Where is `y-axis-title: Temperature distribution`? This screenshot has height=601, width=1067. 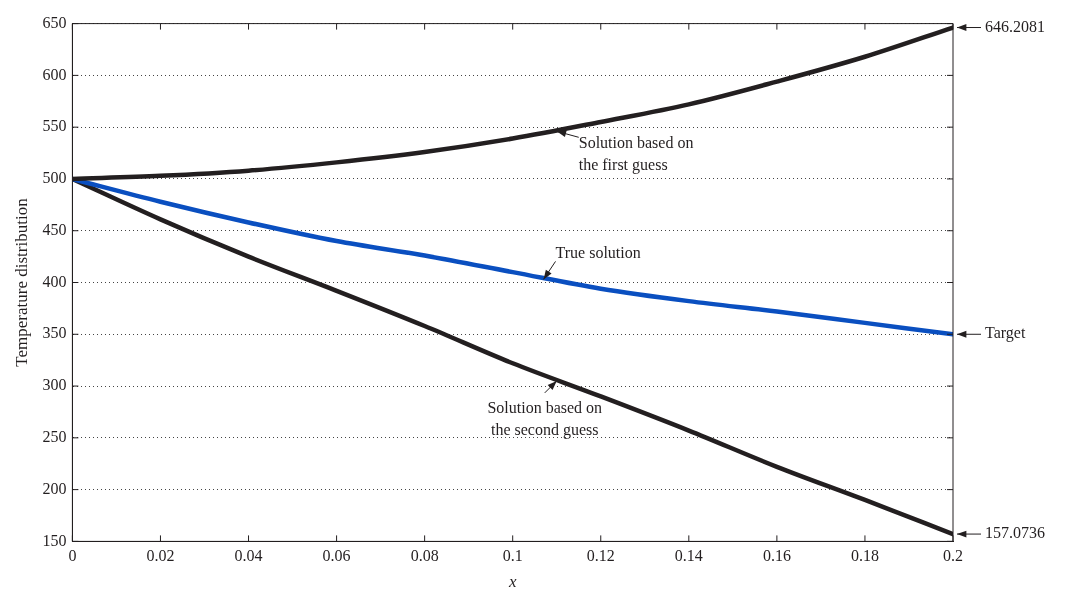
y-axis-title: Temperature distribution is located at coordinates (21, 282).